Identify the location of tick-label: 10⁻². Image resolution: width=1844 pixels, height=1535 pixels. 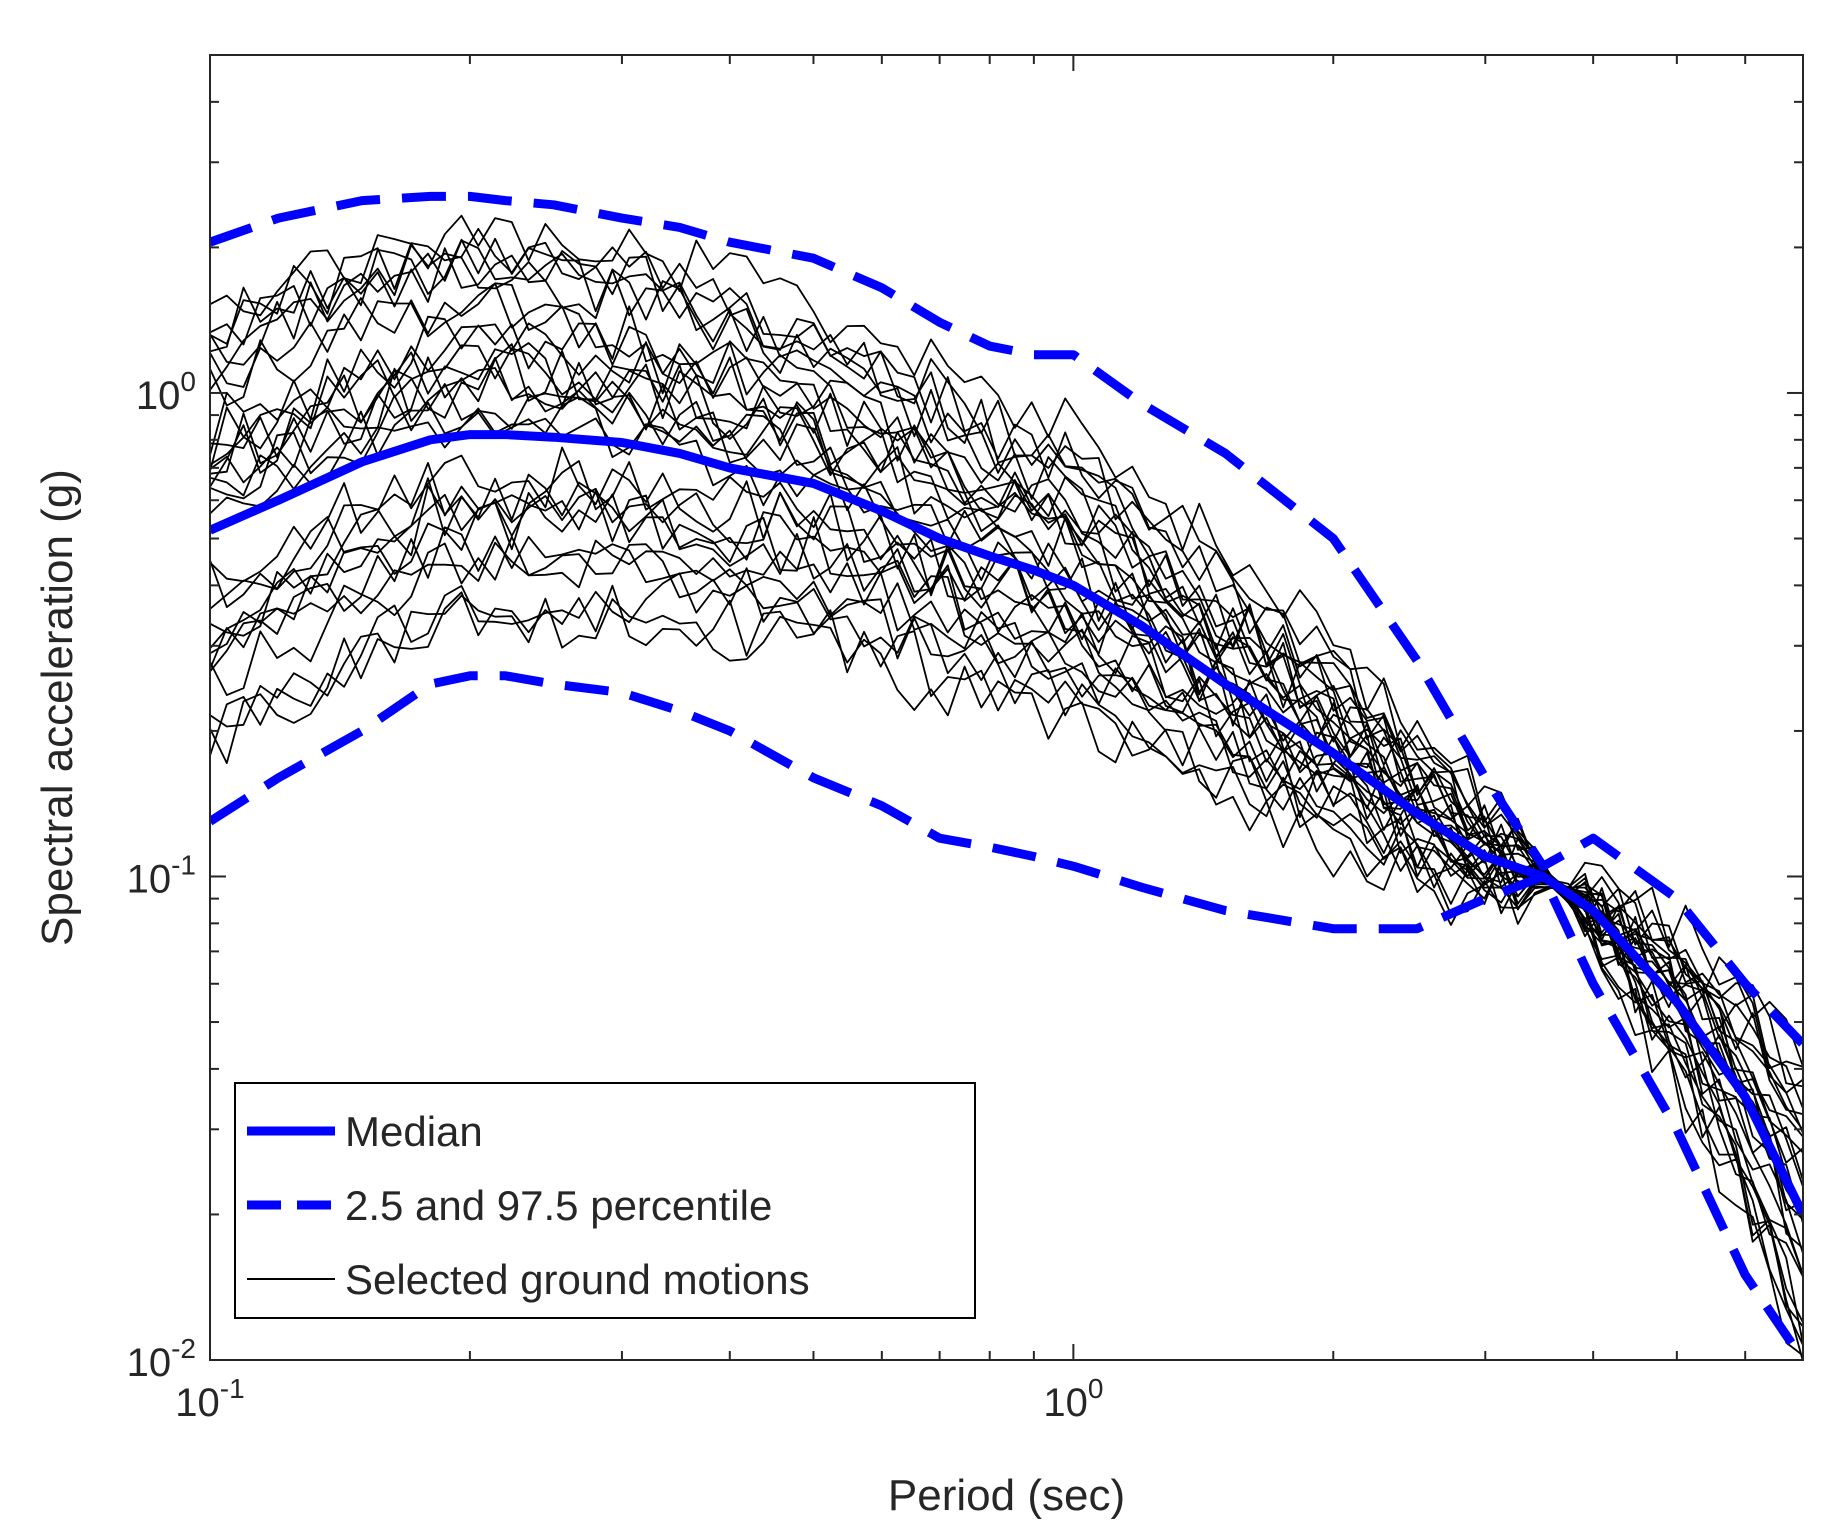
(161, 1359).